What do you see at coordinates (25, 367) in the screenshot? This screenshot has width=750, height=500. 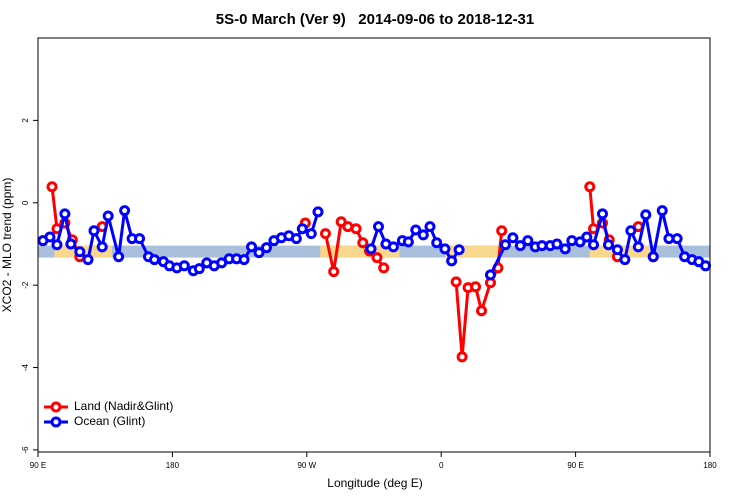 I see `y-tick-label: -4` at bounding box center [25, 367].